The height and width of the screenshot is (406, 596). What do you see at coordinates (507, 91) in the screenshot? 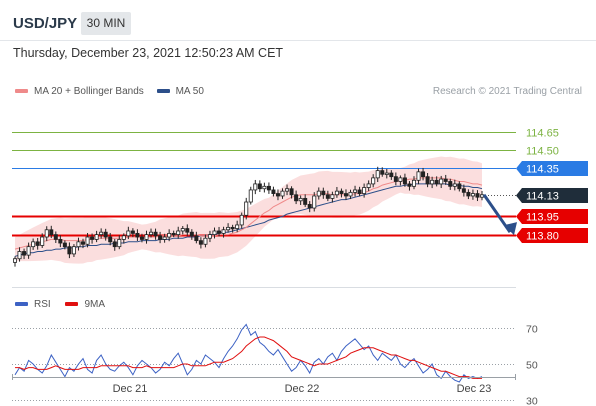
I see `credit-text: Research © 2021 Trading Central` at bounding box center [507, 91].